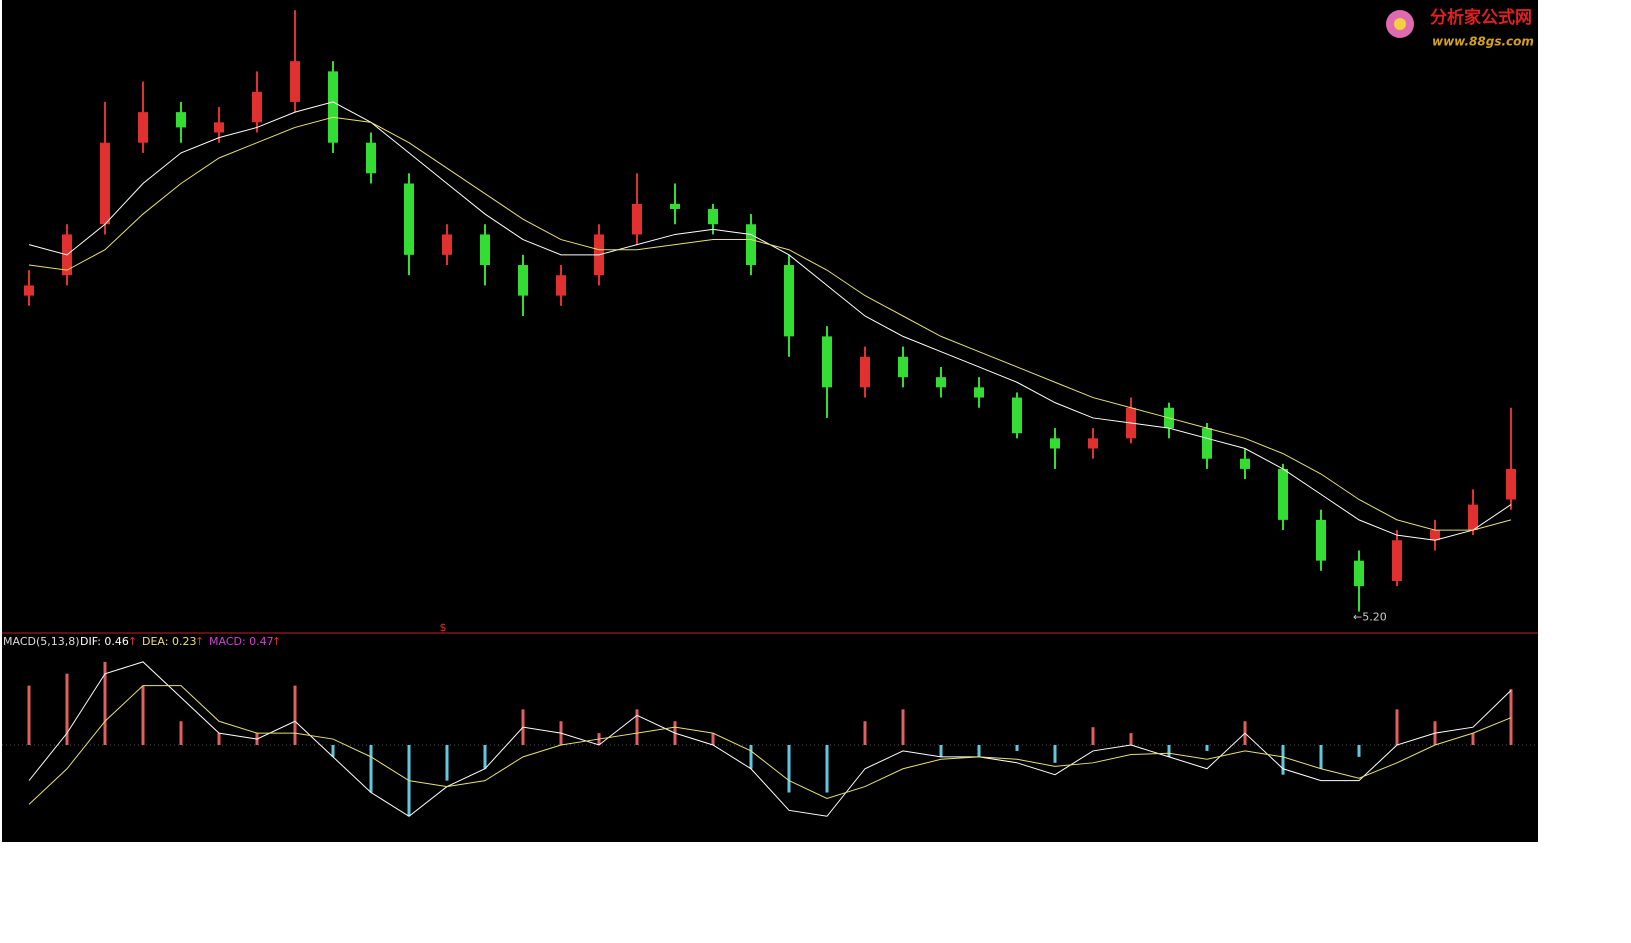 The image size is (1631, 943). Describe the element at coordinates (770, 745) in the screenshot. I see `ma-line` at that location.